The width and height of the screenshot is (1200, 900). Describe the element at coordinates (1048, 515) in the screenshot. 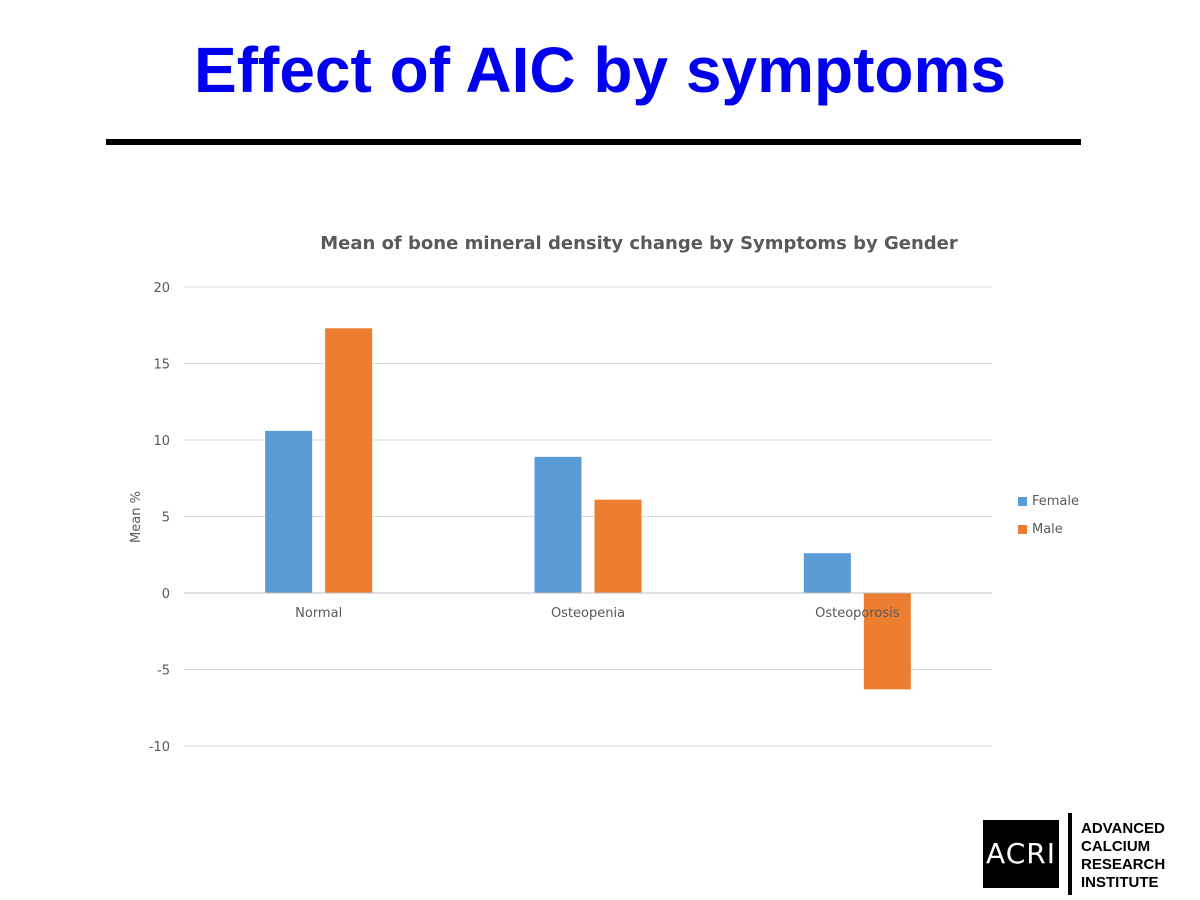

I see `legend: Female Male` at that location.